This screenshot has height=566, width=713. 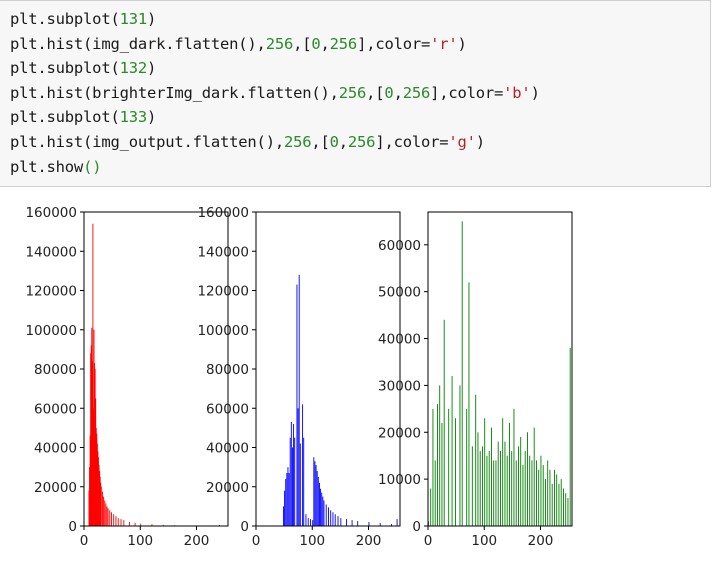 What do you see at coordinates (227, 370) in the screenshot?
I see `y-tick-label: 80000` at bounding box center [227, 370].